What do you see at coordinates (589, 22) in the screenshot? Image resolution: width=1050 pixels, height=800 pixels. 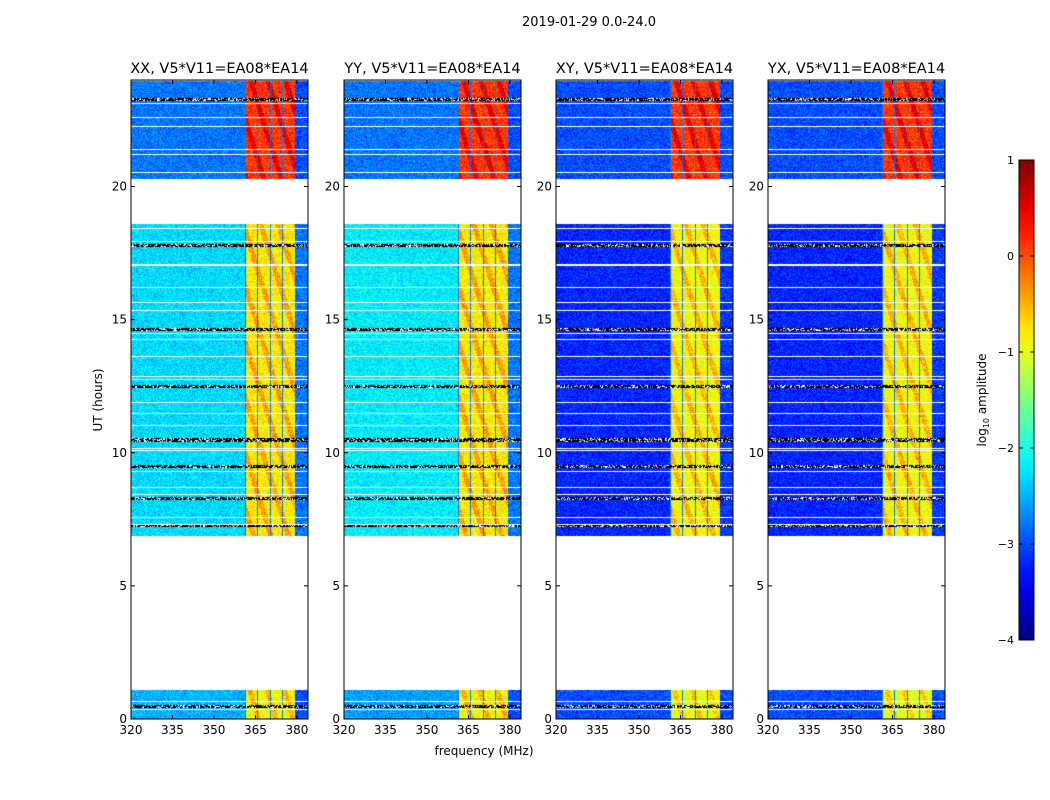 I see `suptitle: 2019-01-29 0.0-24.0` at bounding box center [589, 22].